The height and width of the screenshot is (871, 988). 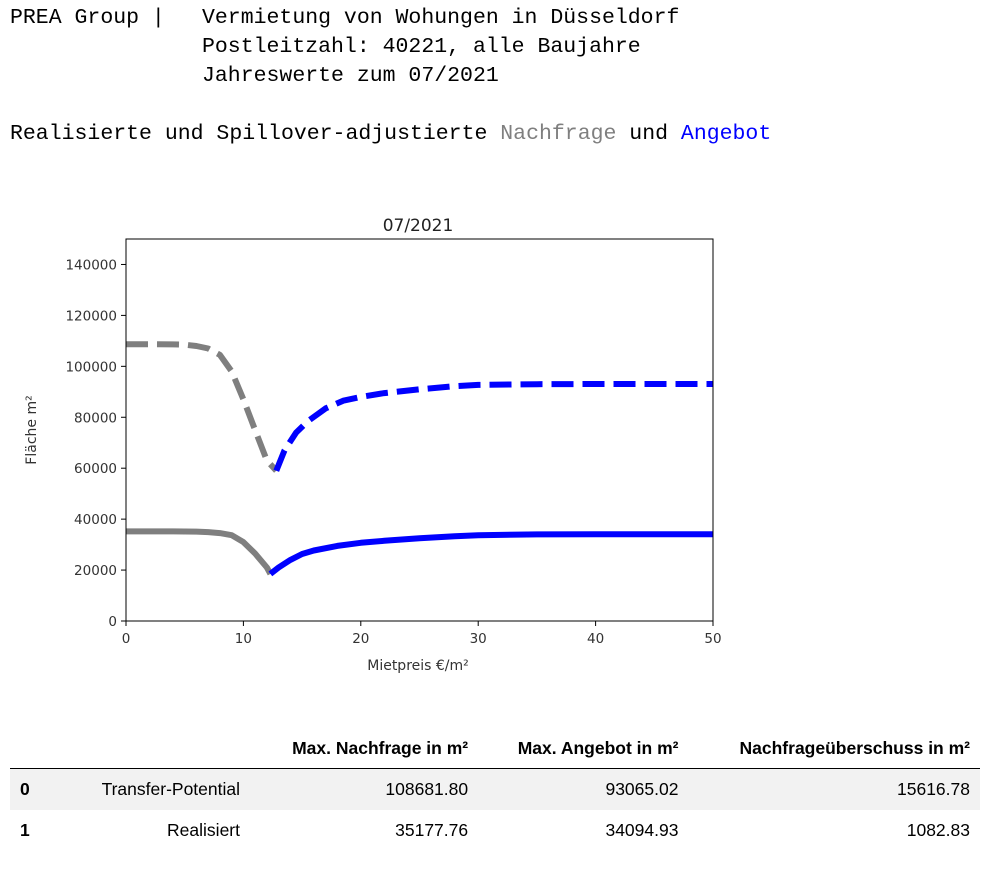 What do you see at coordinates (422, 634) in the screenshot?
I see `x-axis: 0 10 20 30 40 50` at bounding box center [422, 634].